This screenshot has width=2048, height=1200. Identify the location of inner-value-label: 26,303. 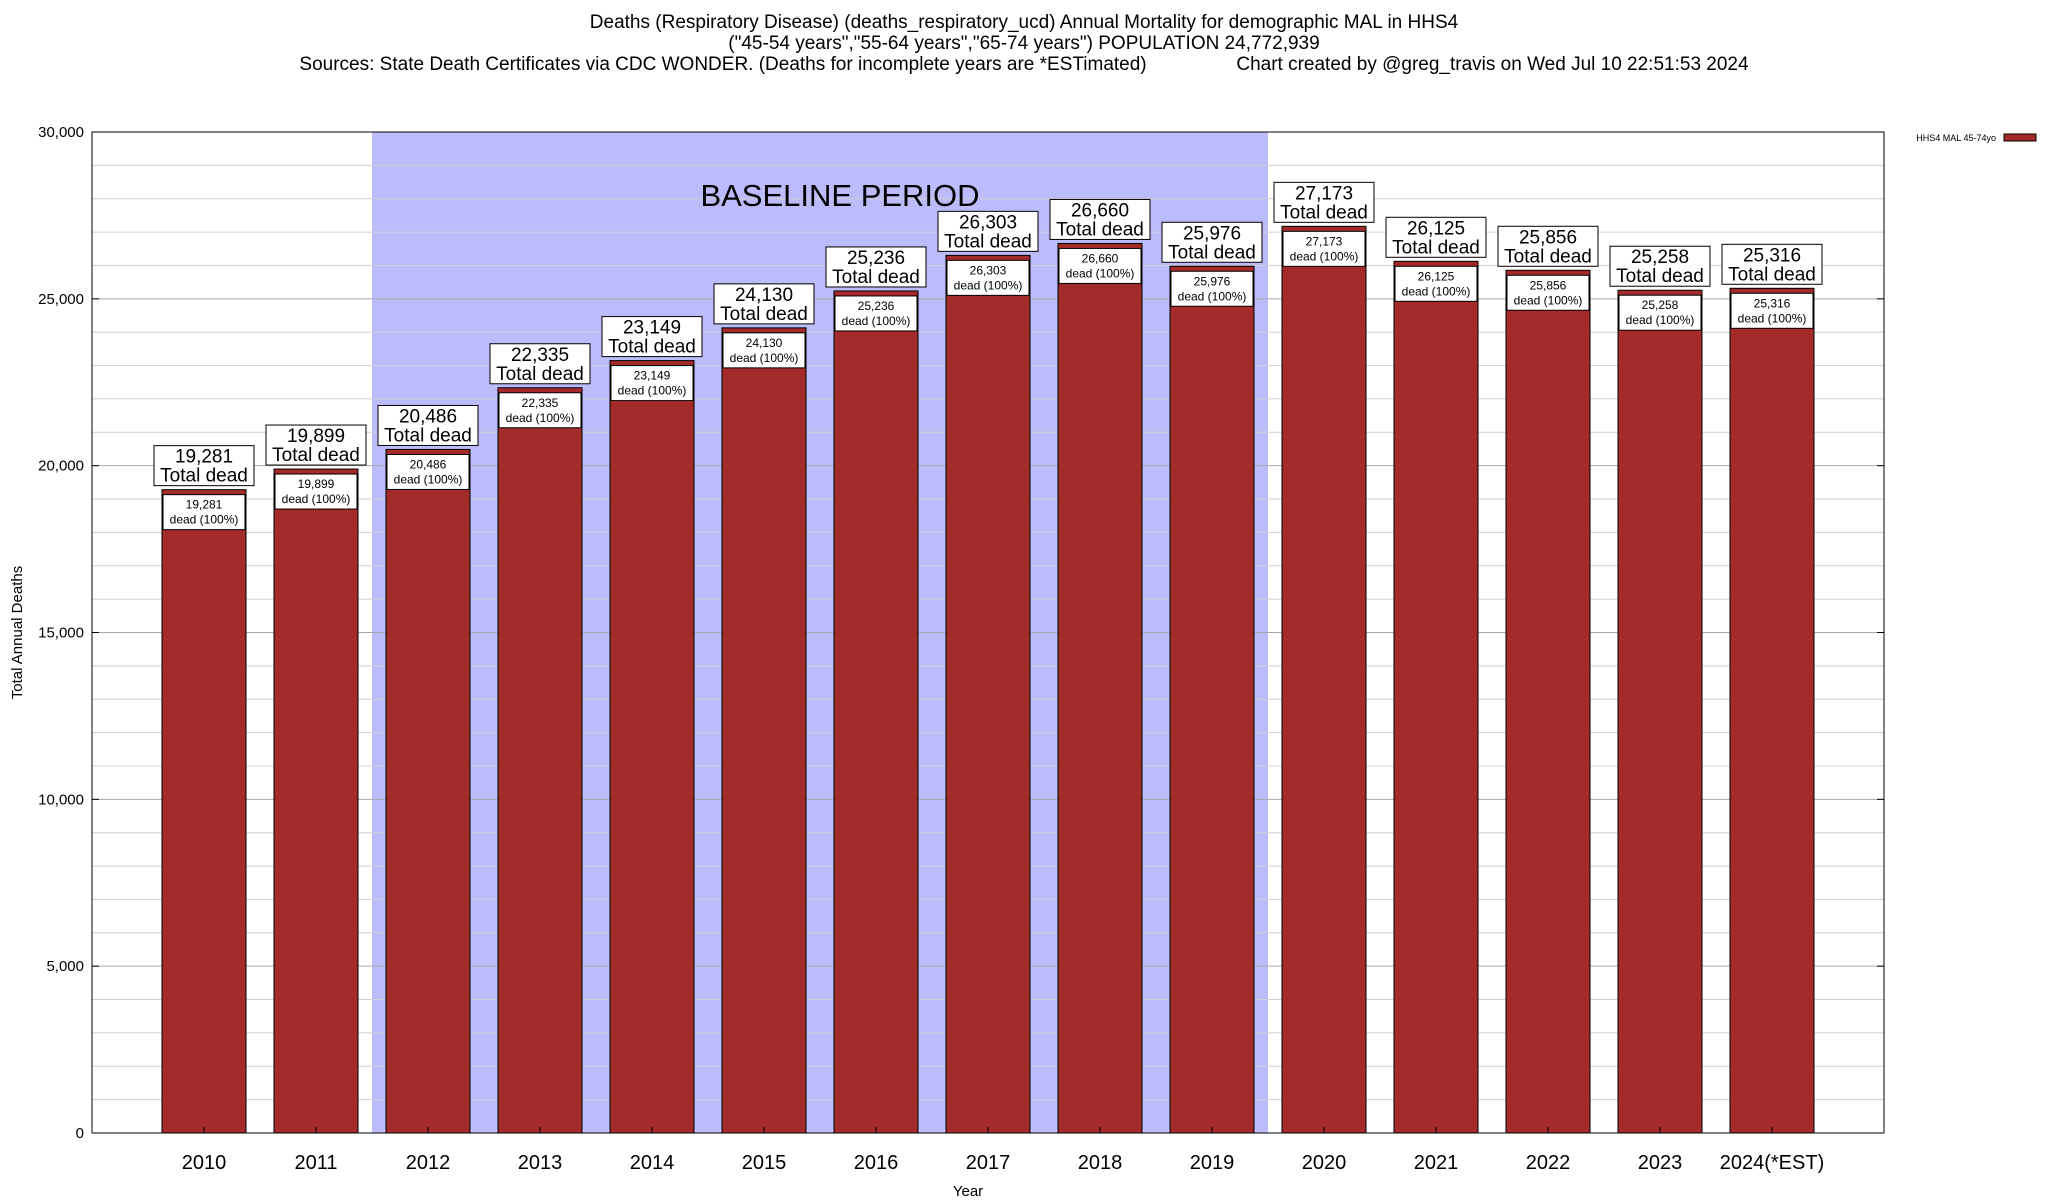
(988, 270).